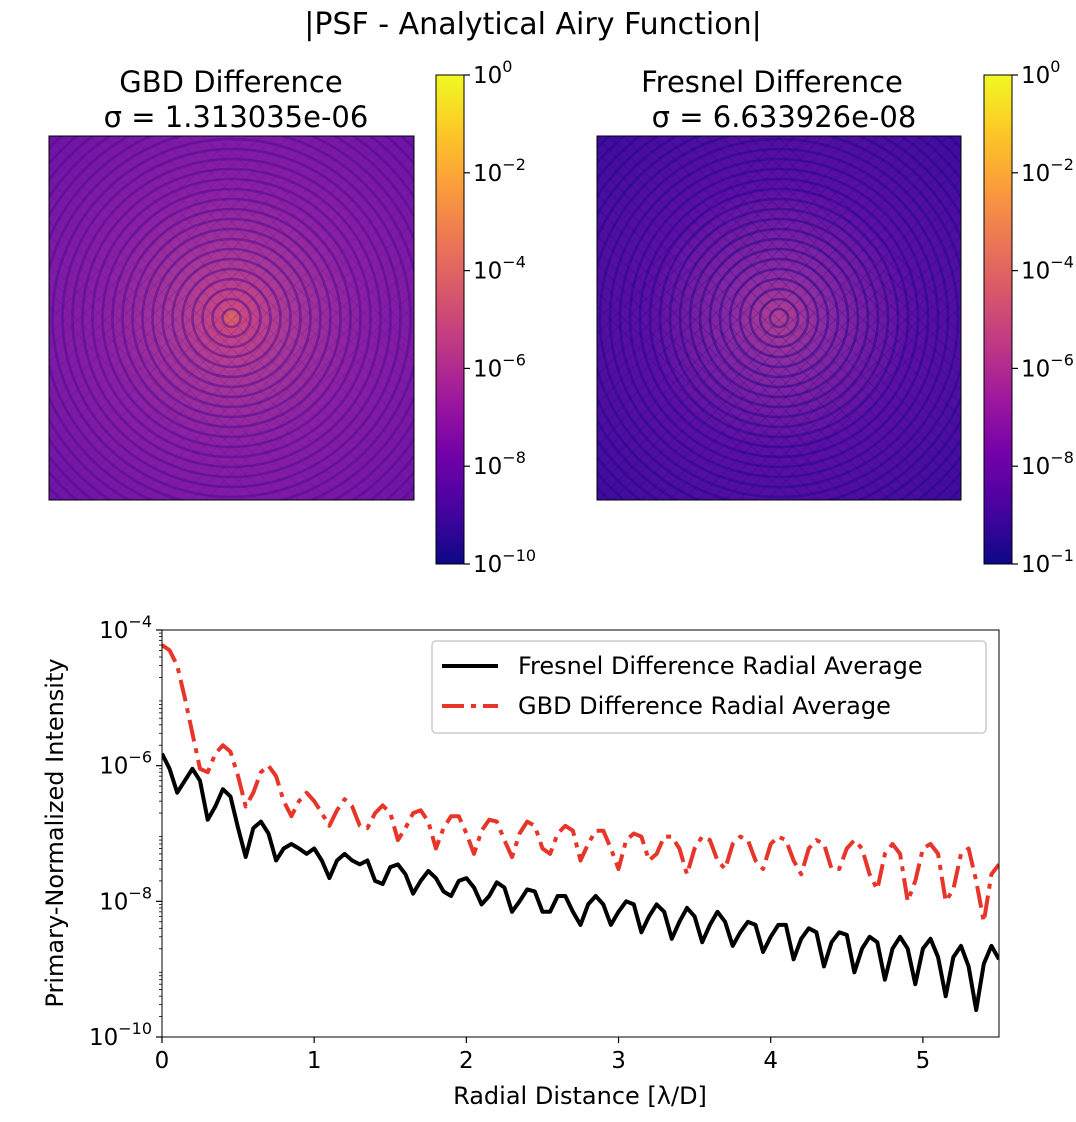  Describe the element at coordinates (998, 319) in the screenshot. I see `fresnel-colorbar` at that location.